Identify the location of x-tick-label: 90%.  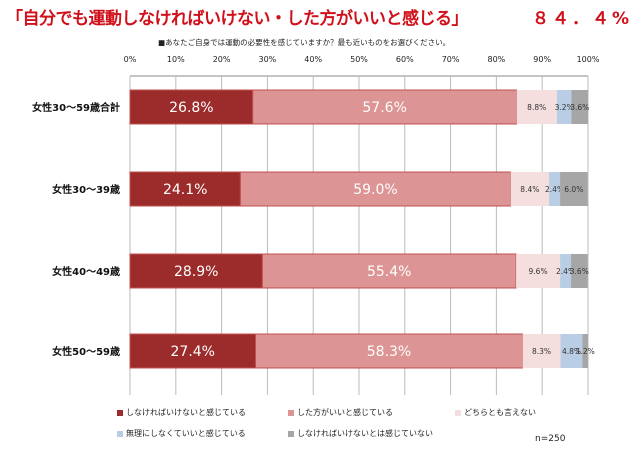
(542, 59).